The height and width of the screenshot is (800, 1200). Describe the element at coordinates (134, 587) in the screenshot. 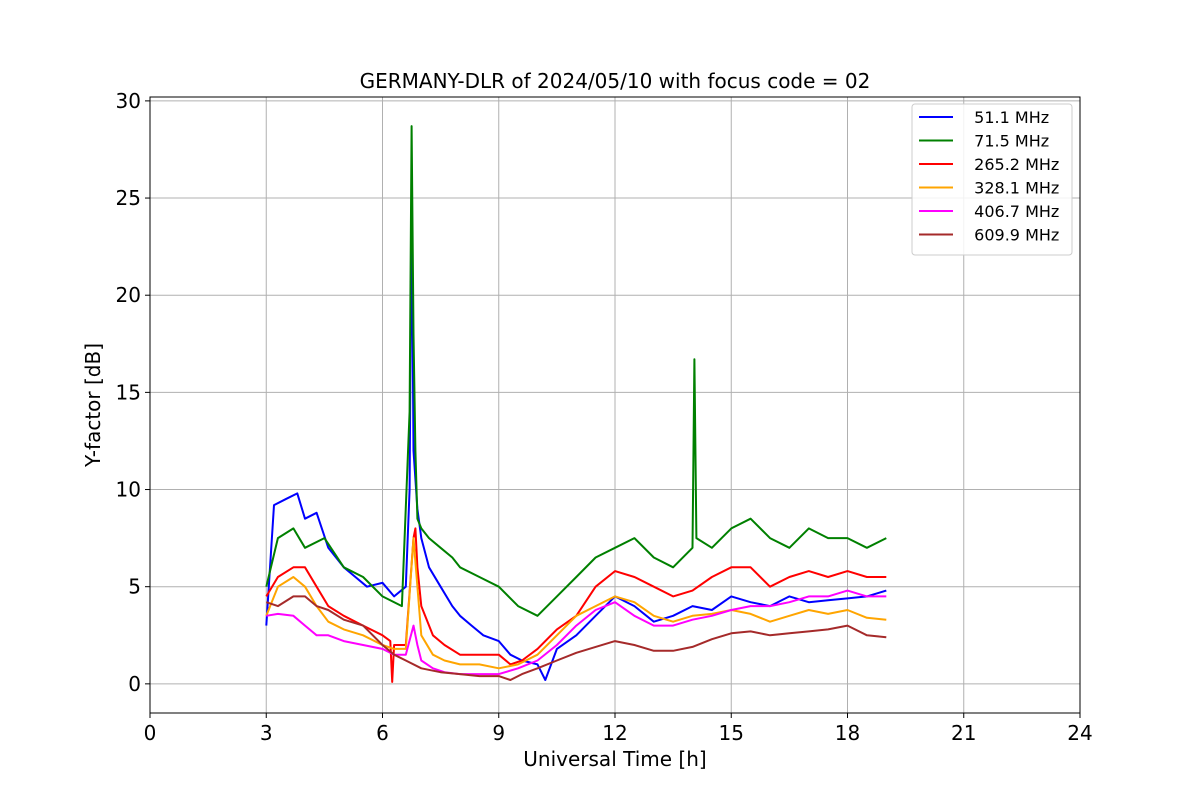

I see `y-tick-label: 5` at that location.